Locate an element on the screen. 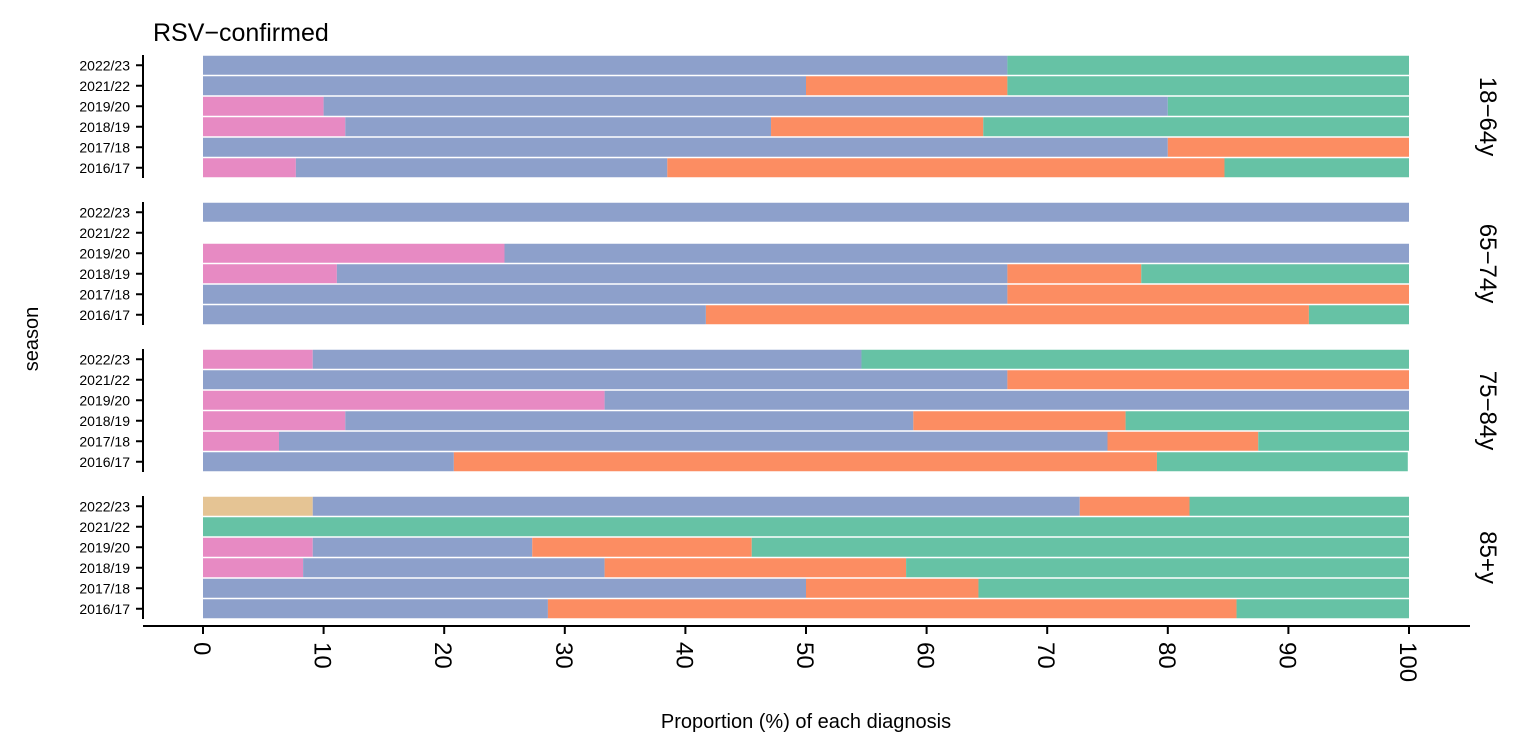 Image resolution: width=1515 pixels, height=739 pixels. x-tick-label: 10 is located at coordinates (322, 655).